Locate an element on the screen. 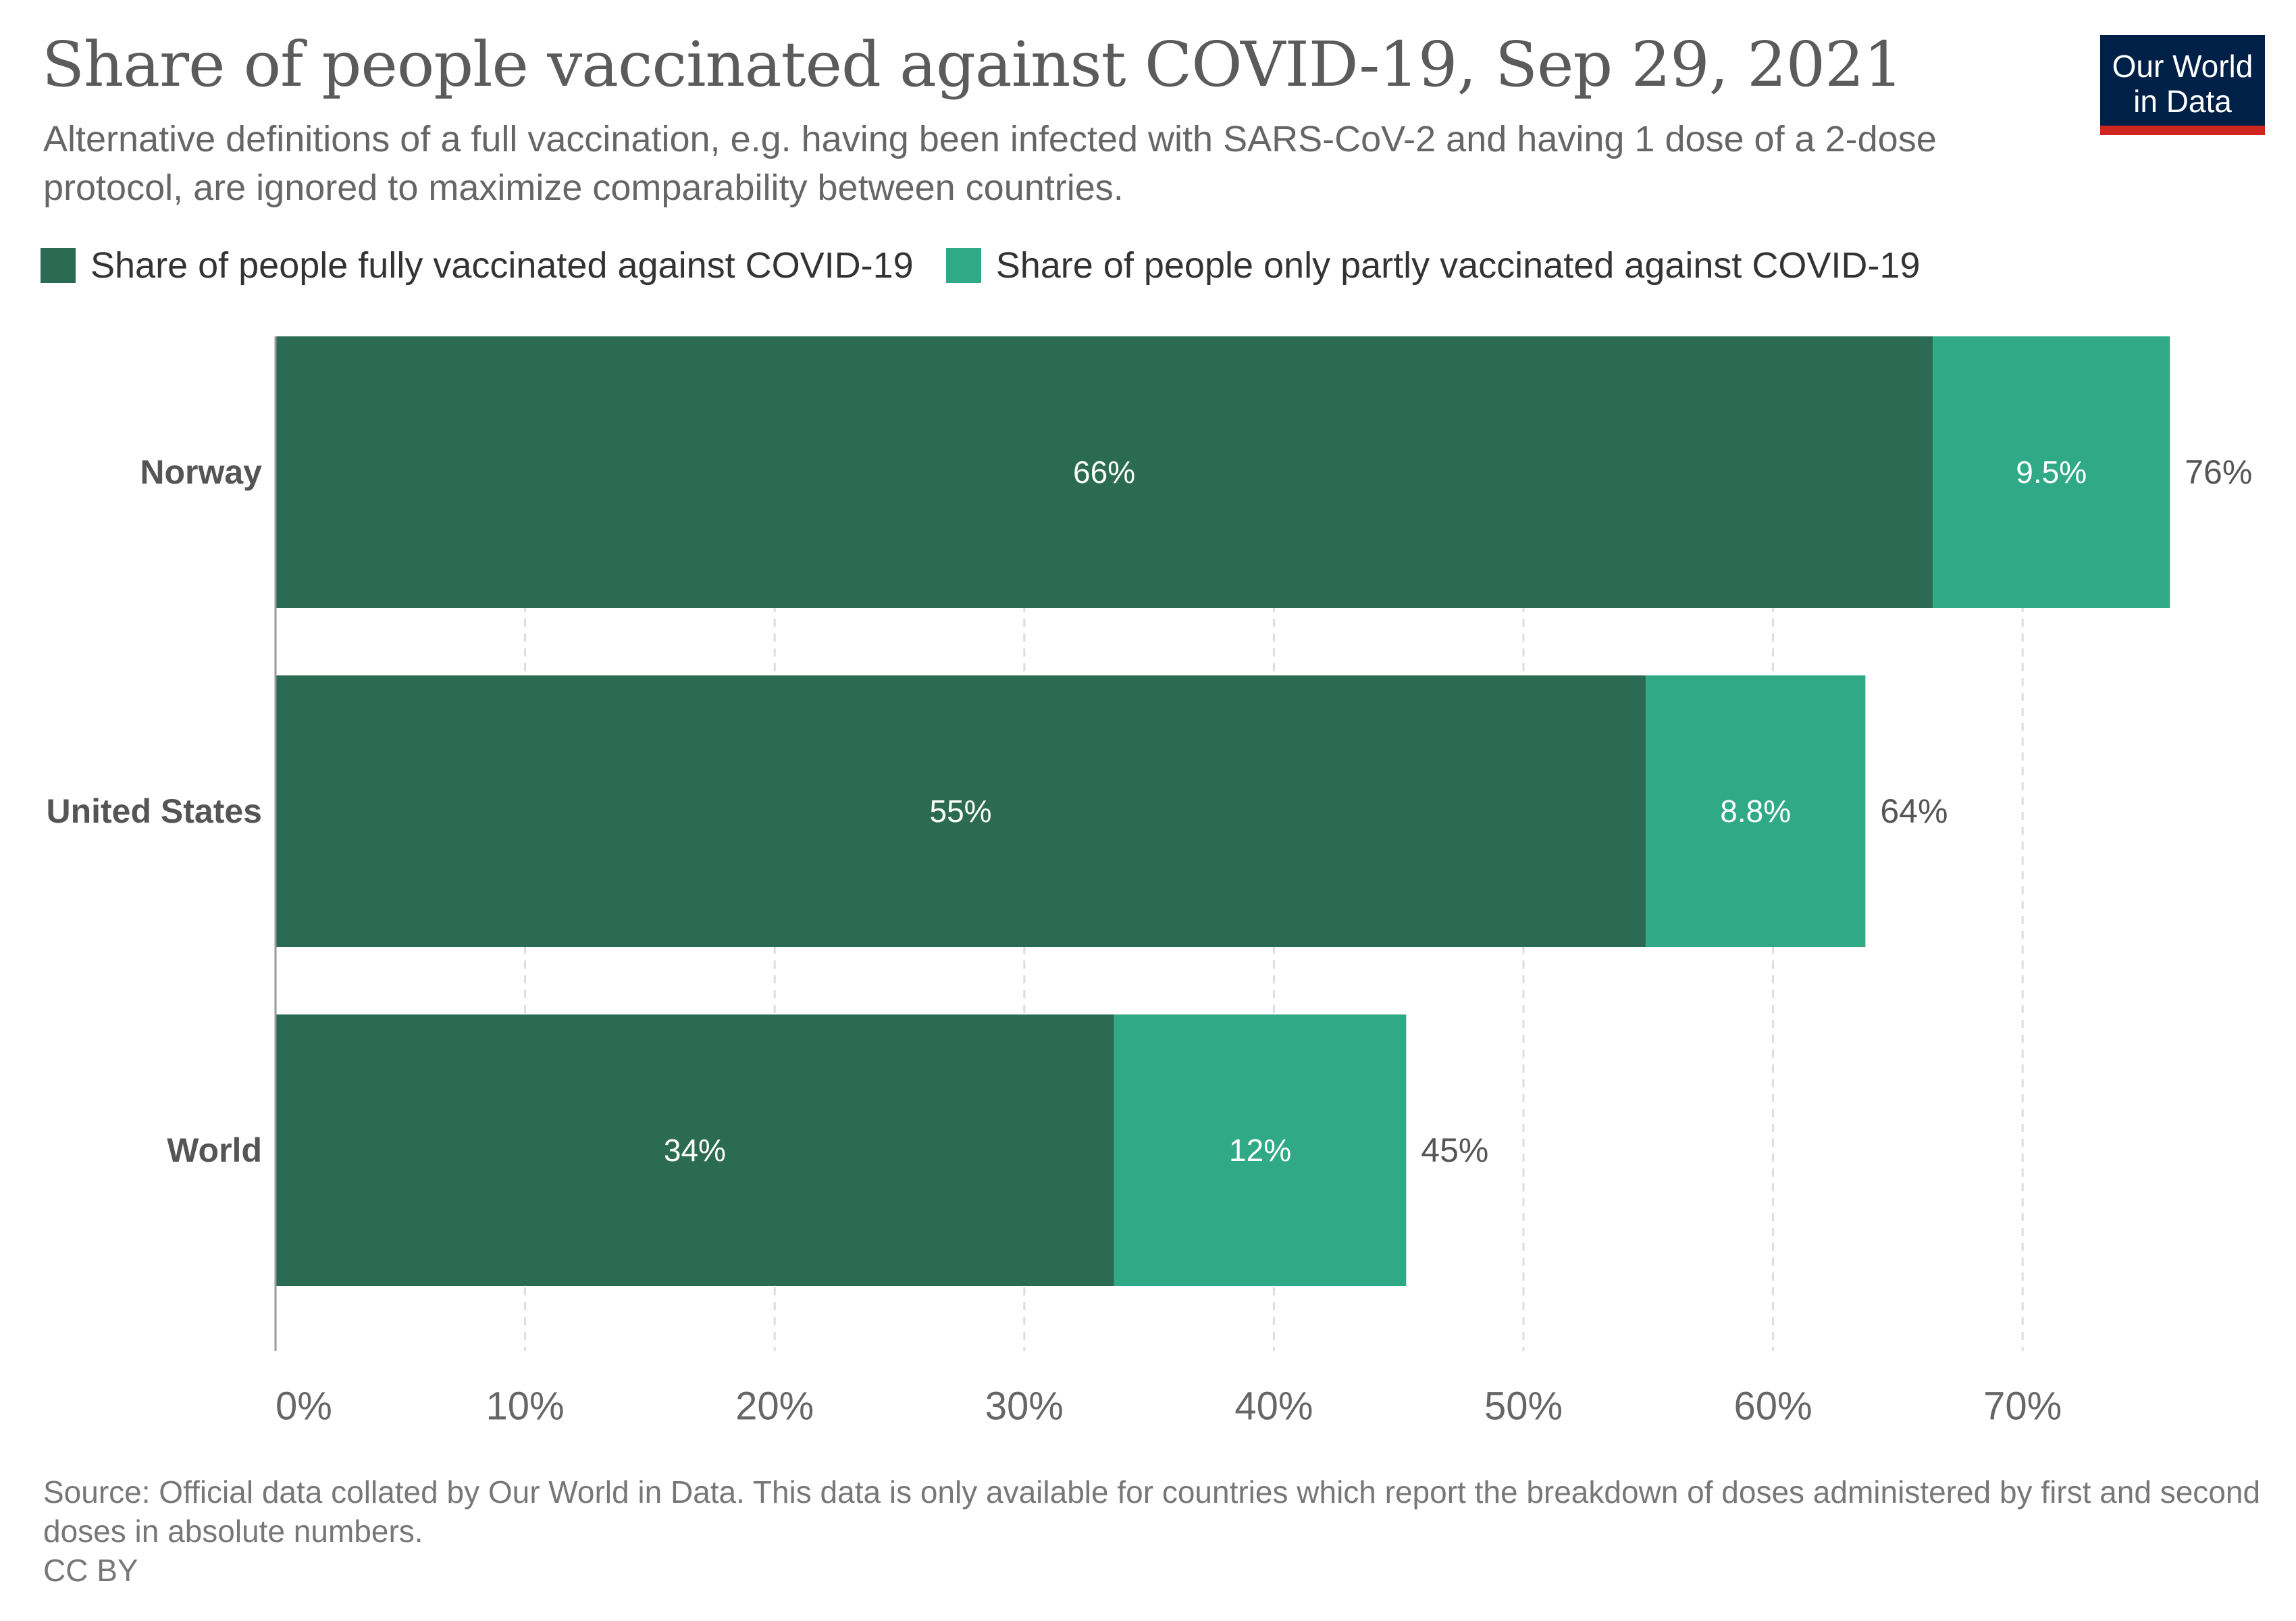  x-tick-label-30: 30% is located at coordinates (1024, 1407).